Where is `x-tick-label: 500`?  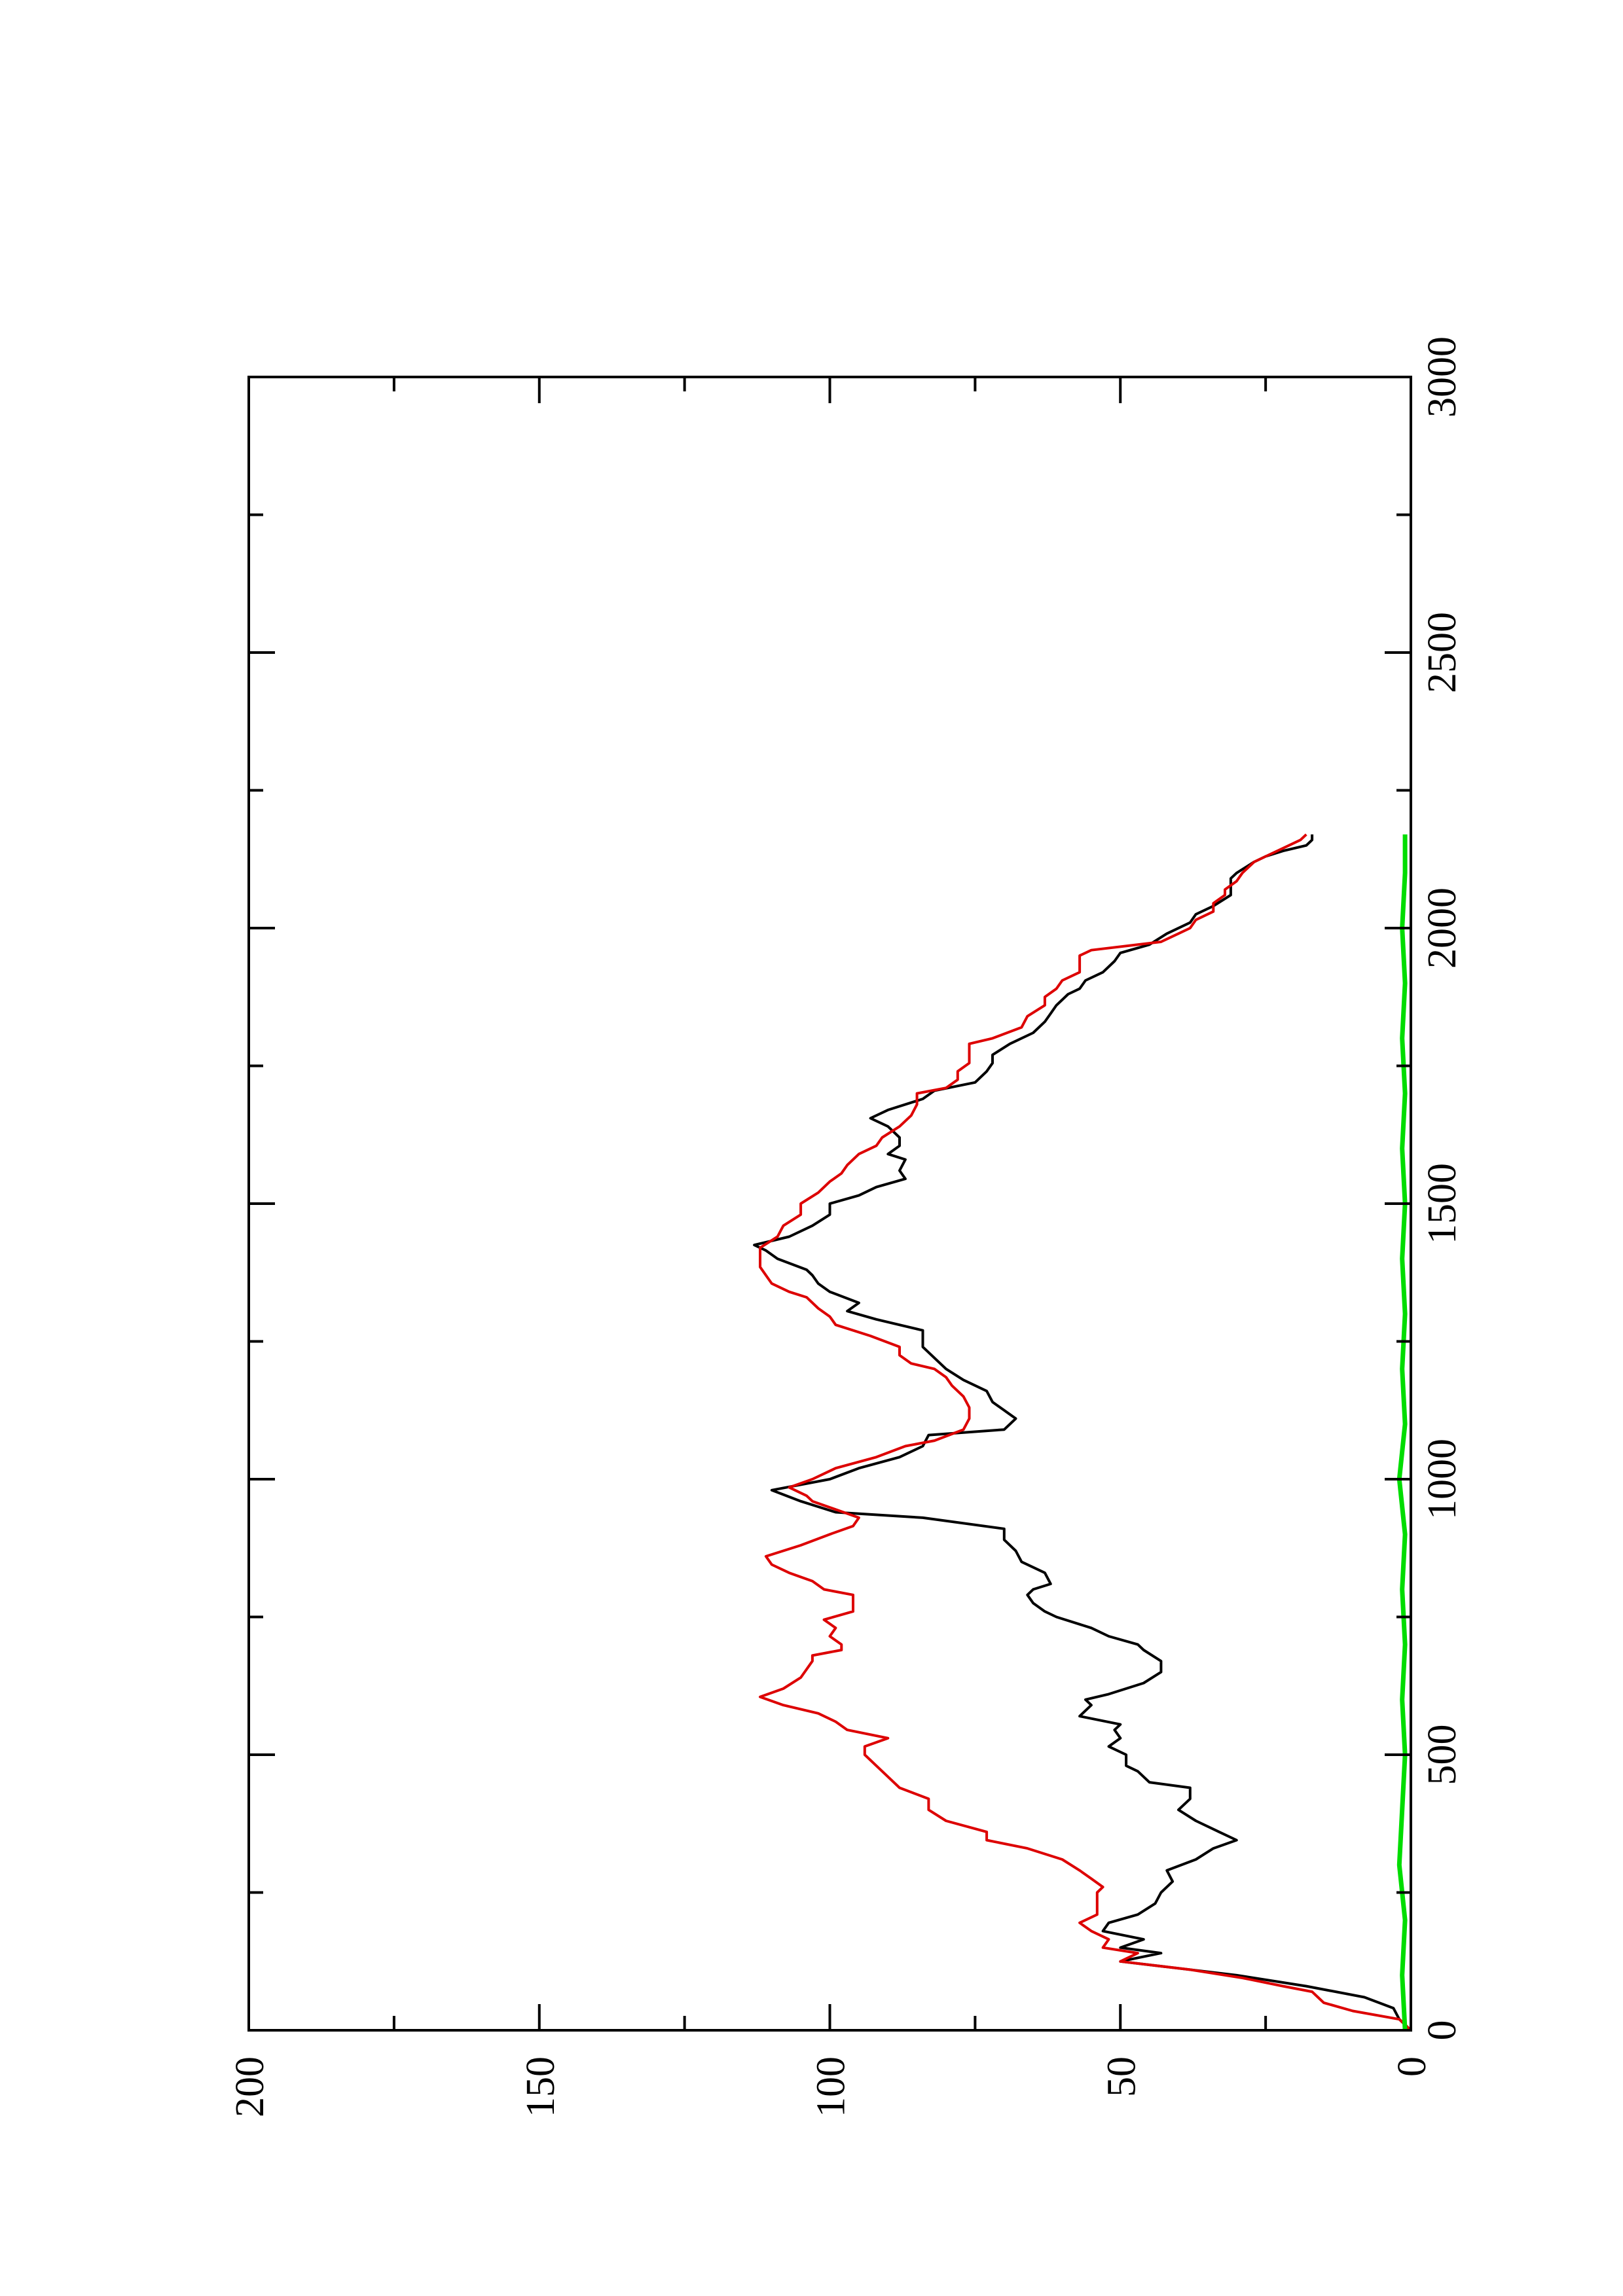
x-tick-label: 500 is located at coordinates (1442, 1755).